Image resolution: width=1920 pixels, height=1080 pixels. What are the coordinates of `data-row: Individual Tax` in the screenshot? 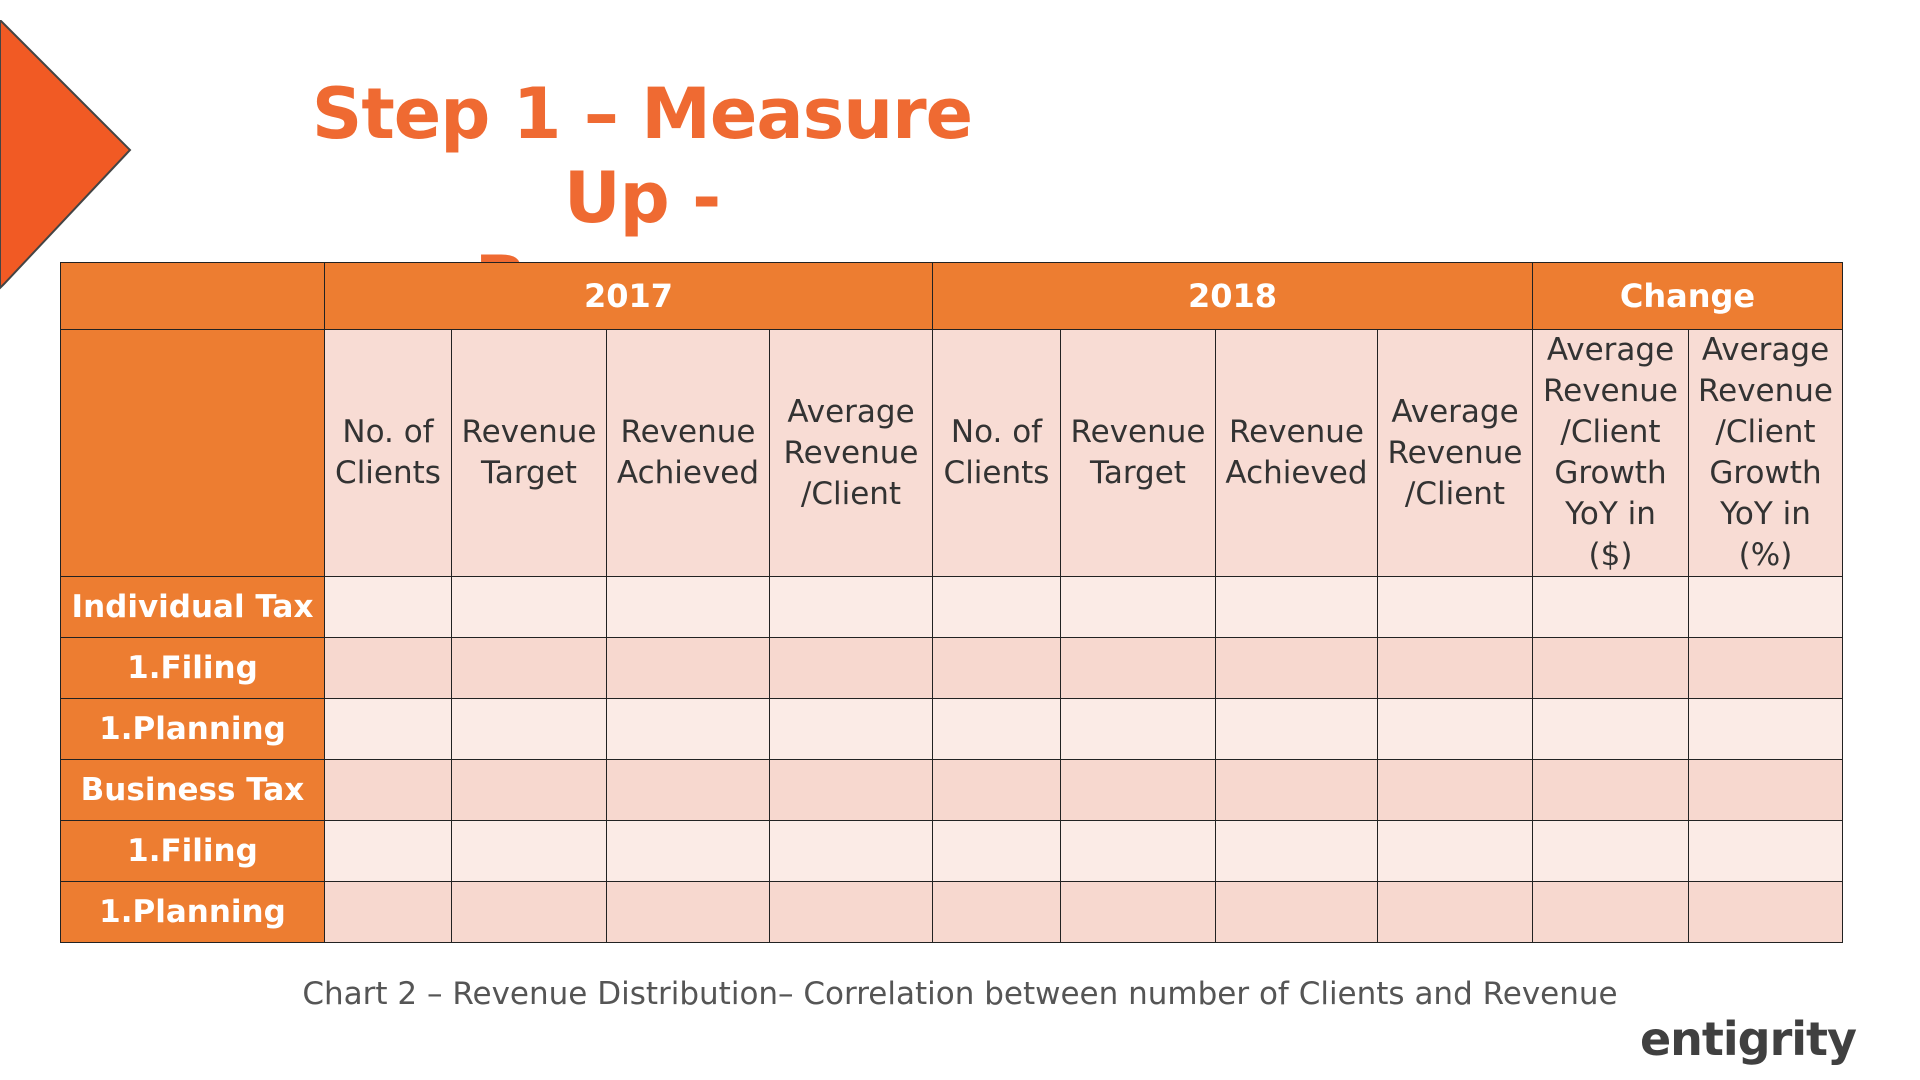 It's located at (951, 607).